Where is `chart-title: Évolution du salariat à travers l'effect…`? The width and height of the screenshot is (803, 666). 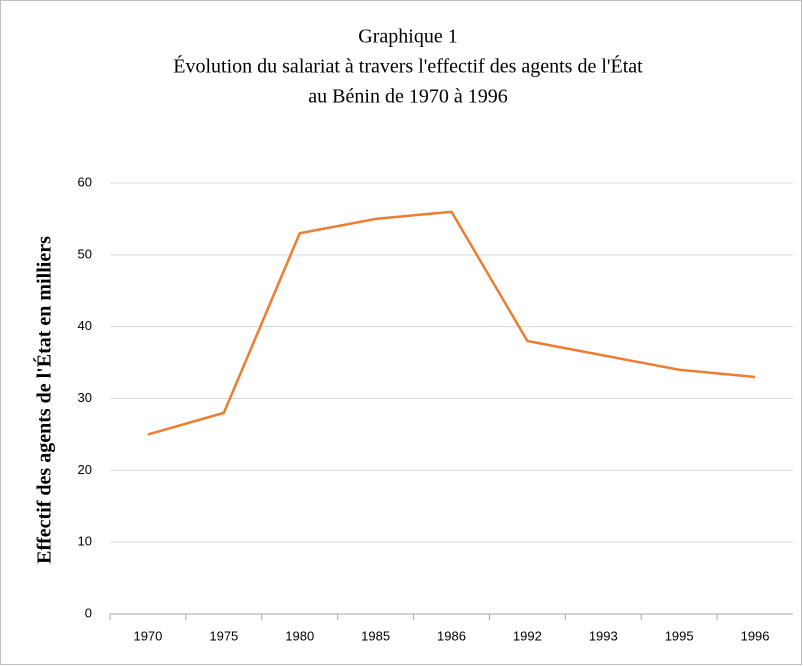 chart-title: Évolution du salariat à travers l'effect… is located at coordinates (408, 66).